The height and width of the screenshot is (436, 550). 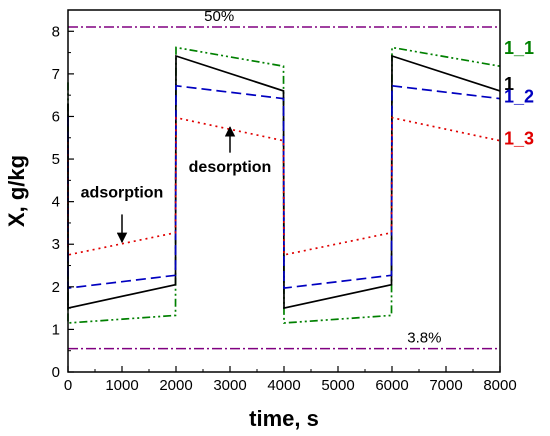 I want to click on y-axis-title: X, g/kg, so click(x=16, y=191).